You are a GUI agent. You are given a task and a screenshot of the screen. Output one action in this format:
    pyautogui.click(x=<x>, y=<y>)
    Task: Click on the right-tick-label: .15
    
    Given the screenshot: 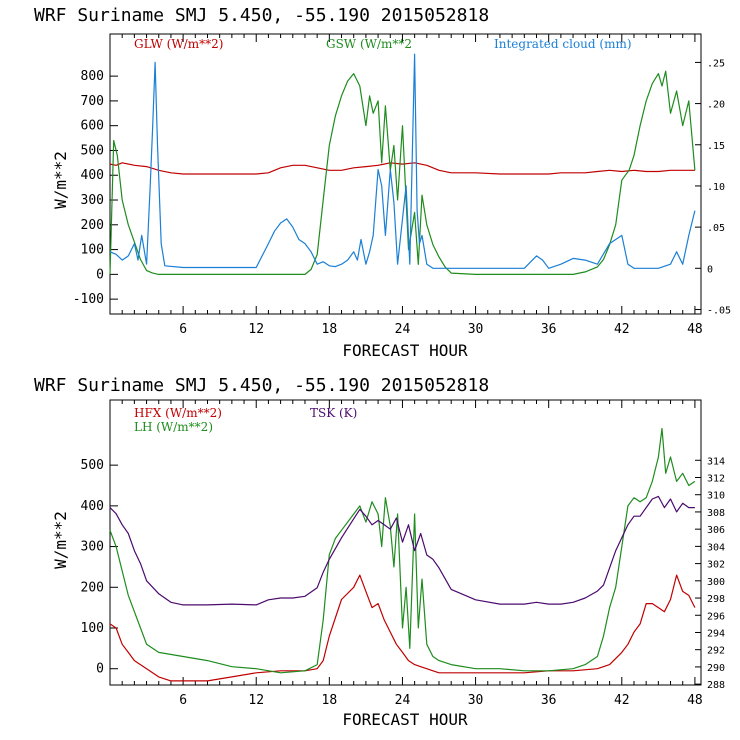 What is the action you would take?
    pyautogui.click(x=716, y=146)
    